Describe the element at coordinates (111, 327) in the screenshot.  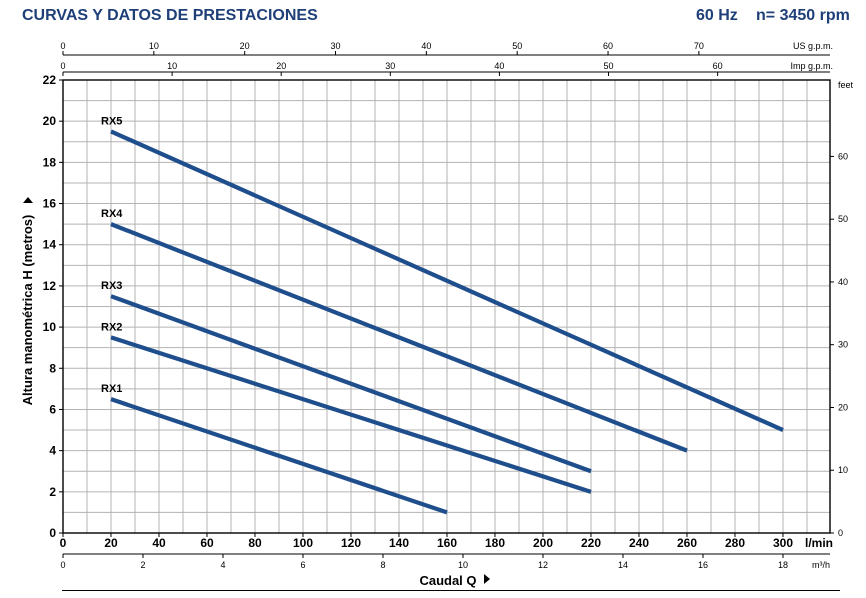
I see `series-label-rx2: RX2` at that location.